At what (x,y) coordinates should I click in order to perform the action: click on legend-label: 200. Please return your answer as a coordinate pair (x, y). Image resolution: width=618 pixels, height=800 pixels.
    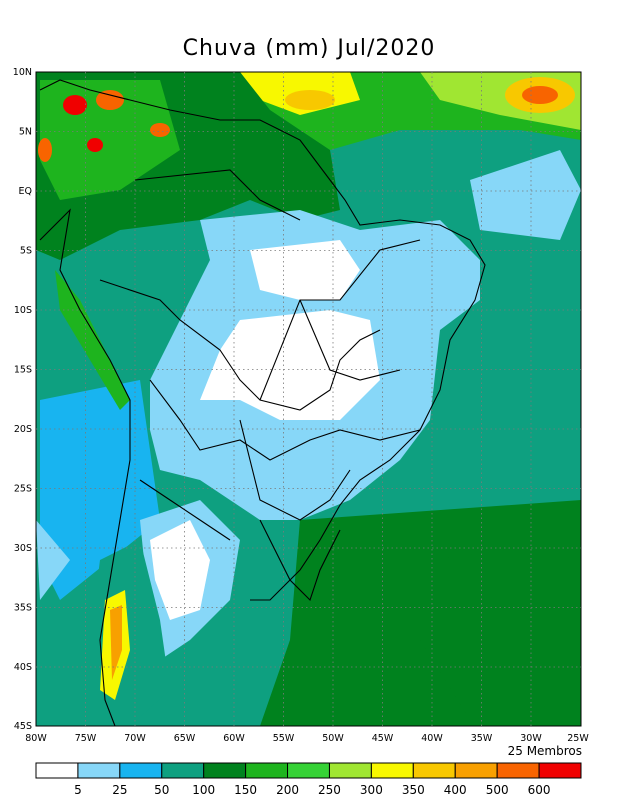
    Looking at the image, I should click on (287, 790).